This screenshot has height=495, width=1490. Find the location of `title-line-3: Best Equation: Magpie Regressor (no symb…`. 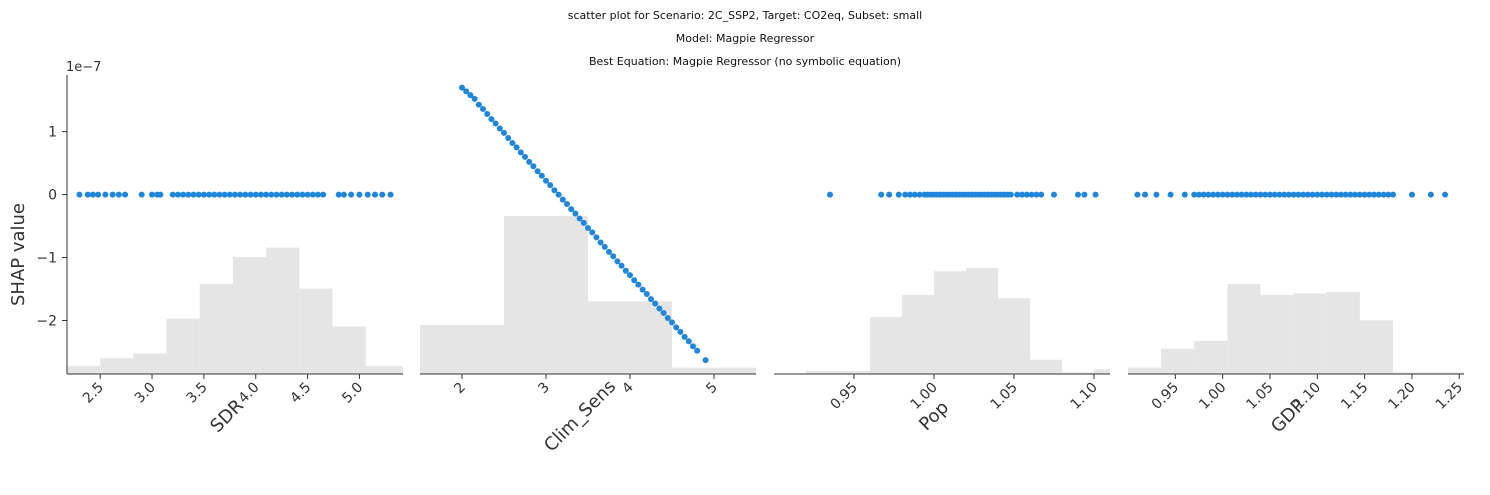

title-line-3: Best Equation: Magpie Regressor (no symb… is located at coordinates (745, 61).